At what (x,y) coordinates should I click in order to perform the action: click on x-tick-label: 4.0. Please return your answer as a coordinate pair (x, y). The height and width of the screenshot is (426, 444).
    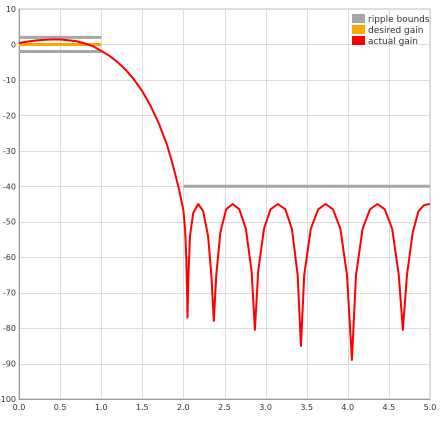
    Looking at the image, I should click on (347, 407).